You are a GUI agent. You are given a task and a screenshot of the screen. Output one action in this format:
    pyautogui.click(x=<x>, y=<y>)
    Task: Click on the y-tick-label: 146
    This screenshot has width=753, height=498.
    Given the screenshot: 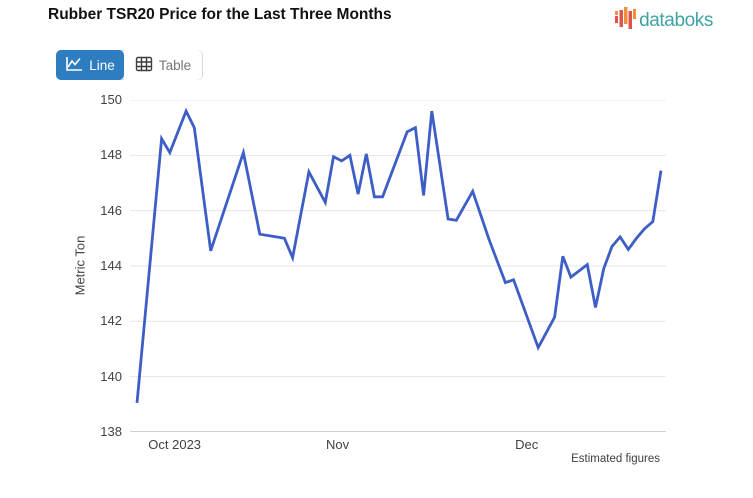 What is the action you would take?
    pyautogui.click(x=111, y=210)
    